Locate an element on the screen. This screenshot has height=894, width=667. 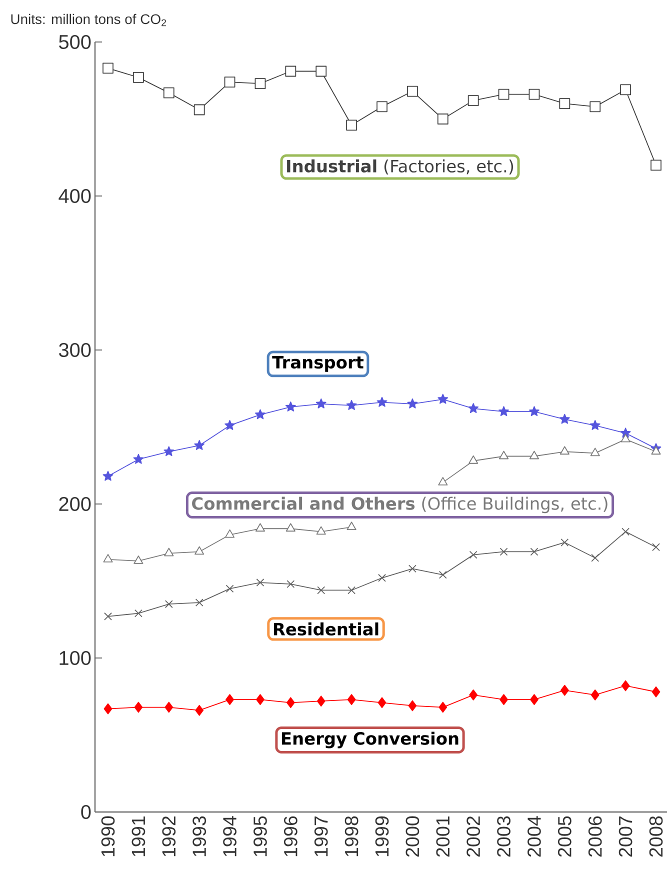
x-tick-label: 2004 is located at coordinates (534, 836).